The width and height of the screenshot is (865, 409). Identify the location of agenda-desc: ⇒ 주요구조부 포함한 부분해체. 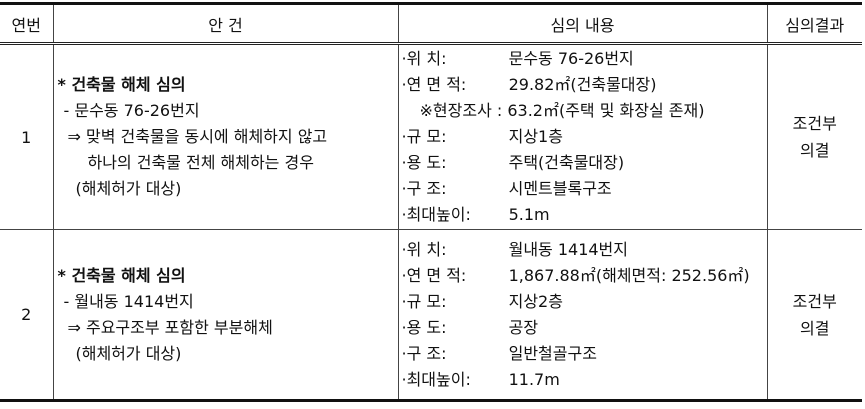
(170, 327).